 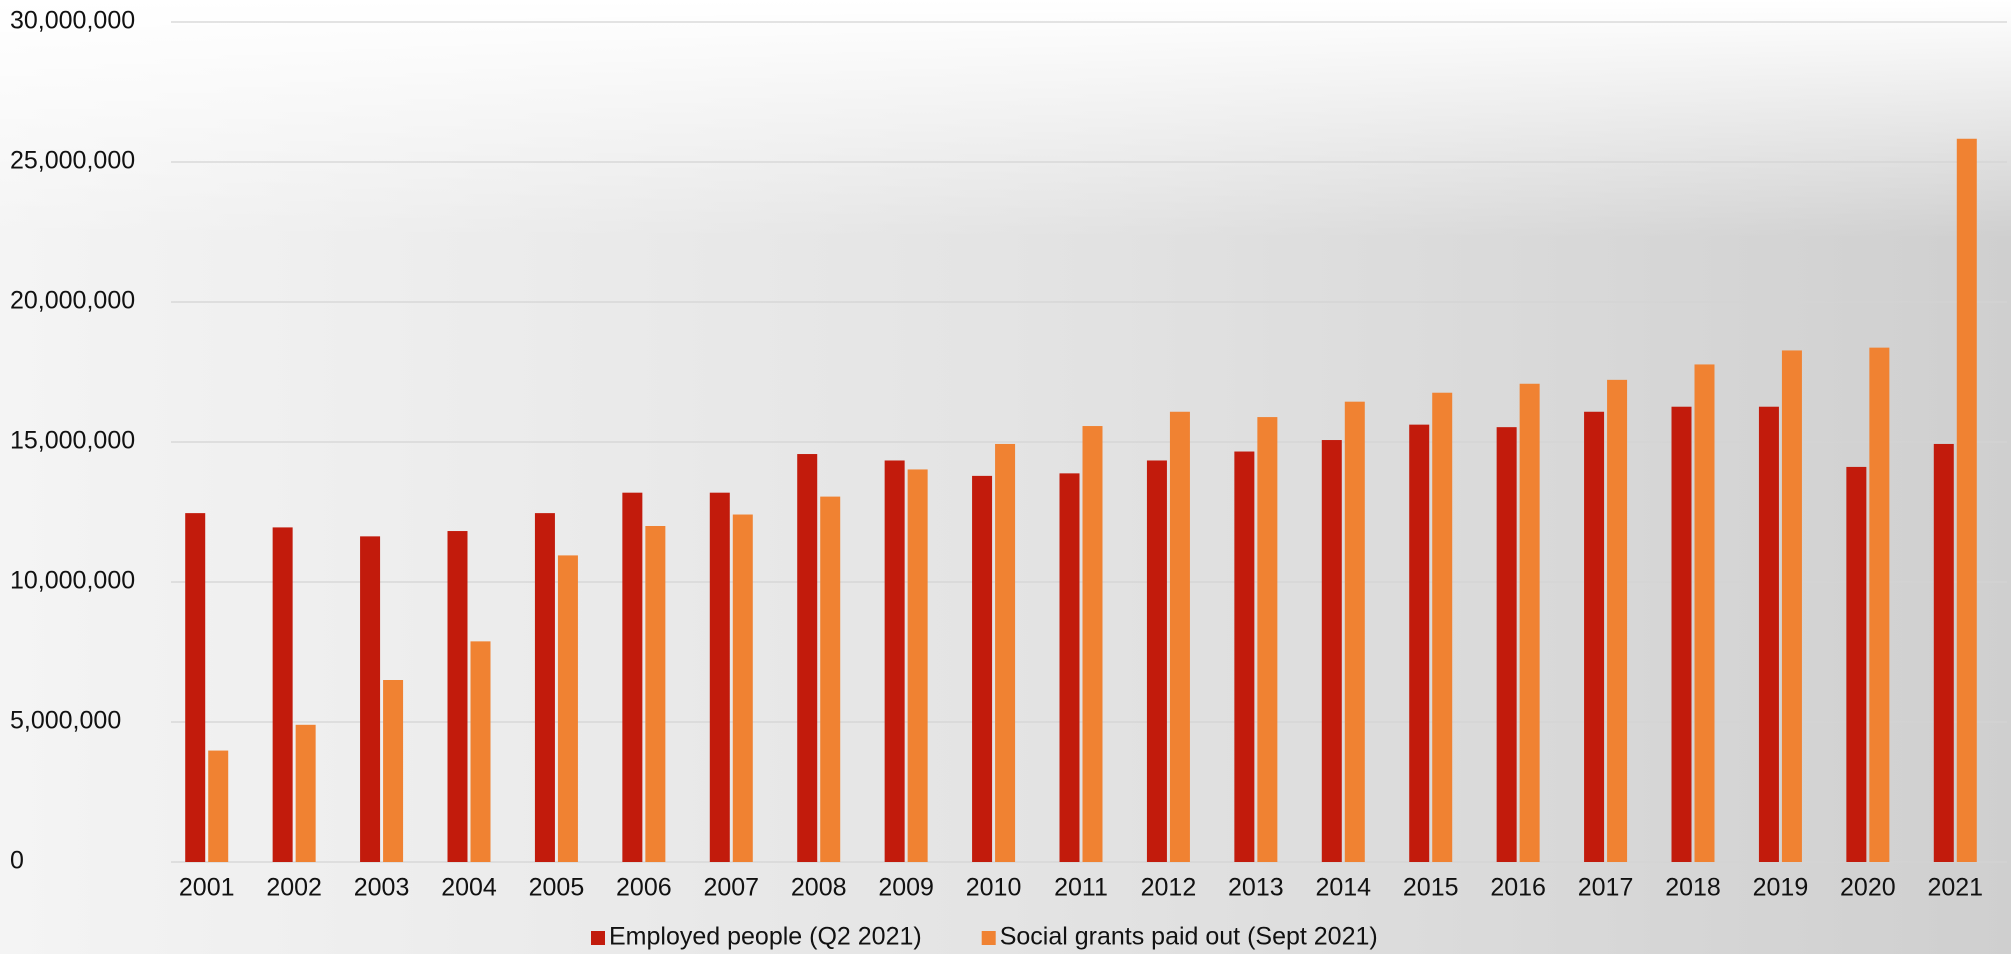 I want to click on x-tick-label: 2013, so click(x=1256, y=888).